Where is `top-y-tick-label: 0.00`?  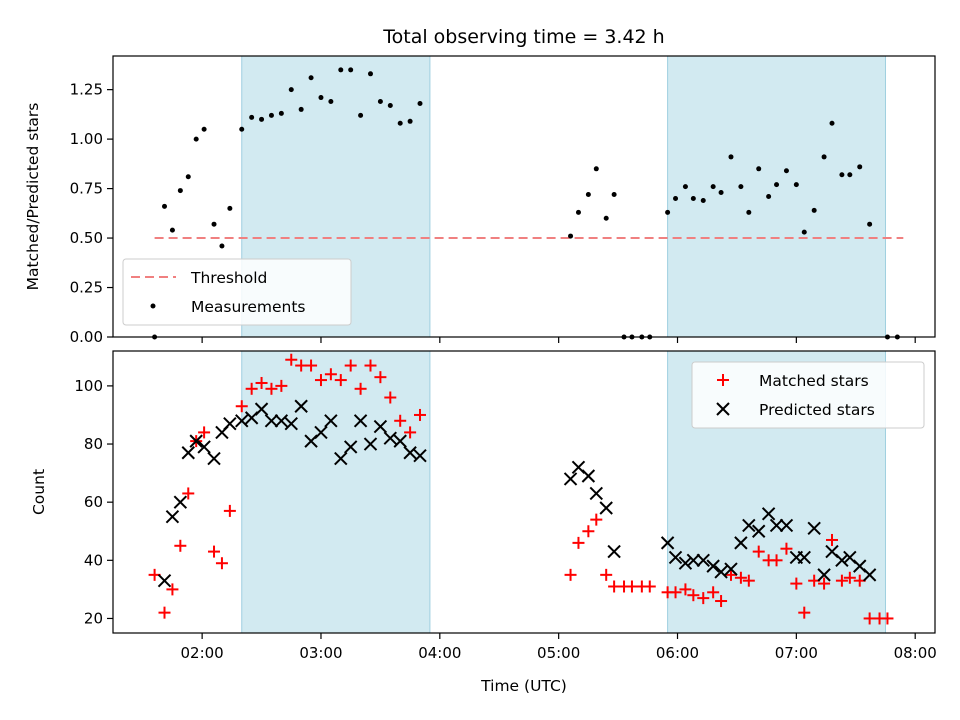
top-y-tick-label: 0.00 is located at coordinates (86, 337).